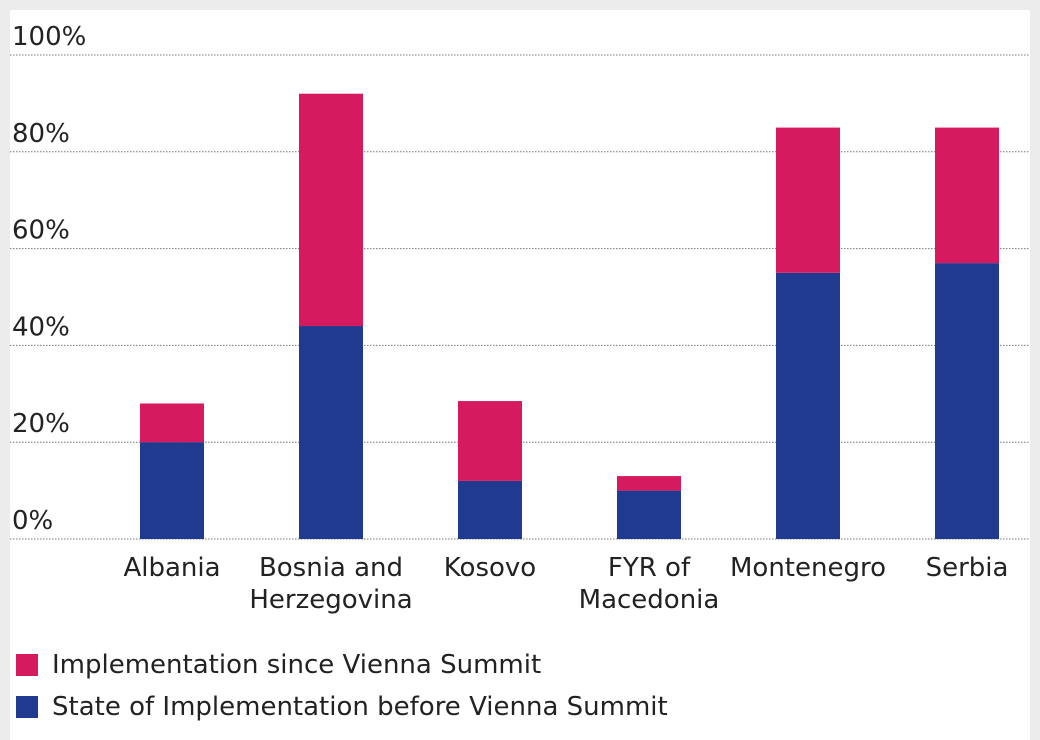  I want to click on legend-label: Implementation since Vienna Summit, so click(297, 665).